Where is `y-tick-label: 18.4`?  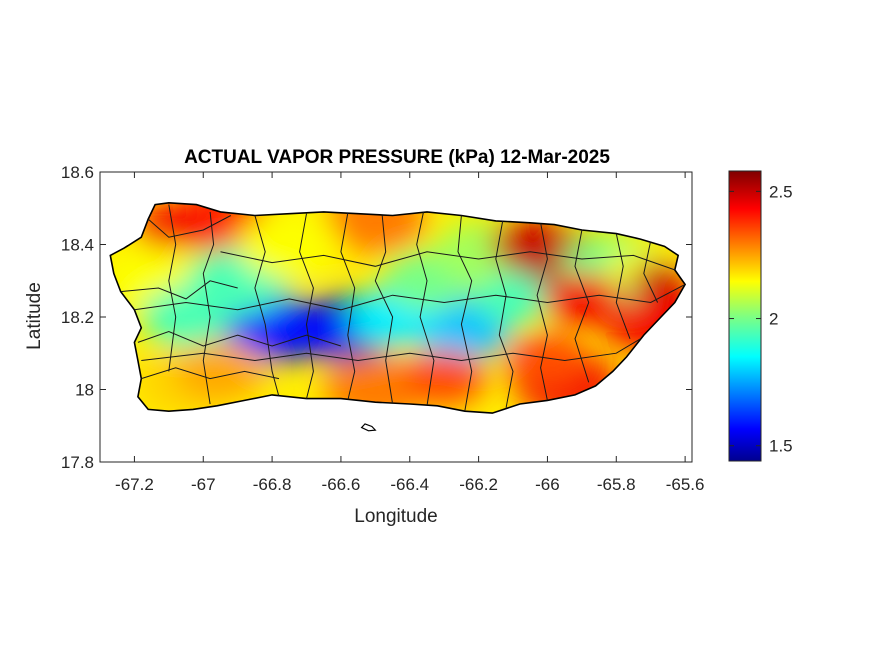
y-tick-label: 18.4 is located at coordinates (77, 245).